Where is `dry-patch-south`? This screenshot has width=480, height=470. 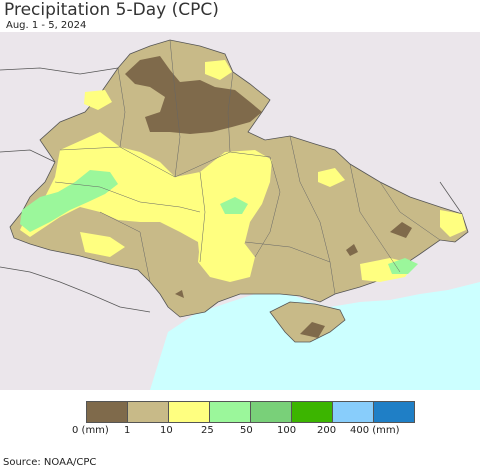
dry-patch-south is located at coordinates (179, 294).